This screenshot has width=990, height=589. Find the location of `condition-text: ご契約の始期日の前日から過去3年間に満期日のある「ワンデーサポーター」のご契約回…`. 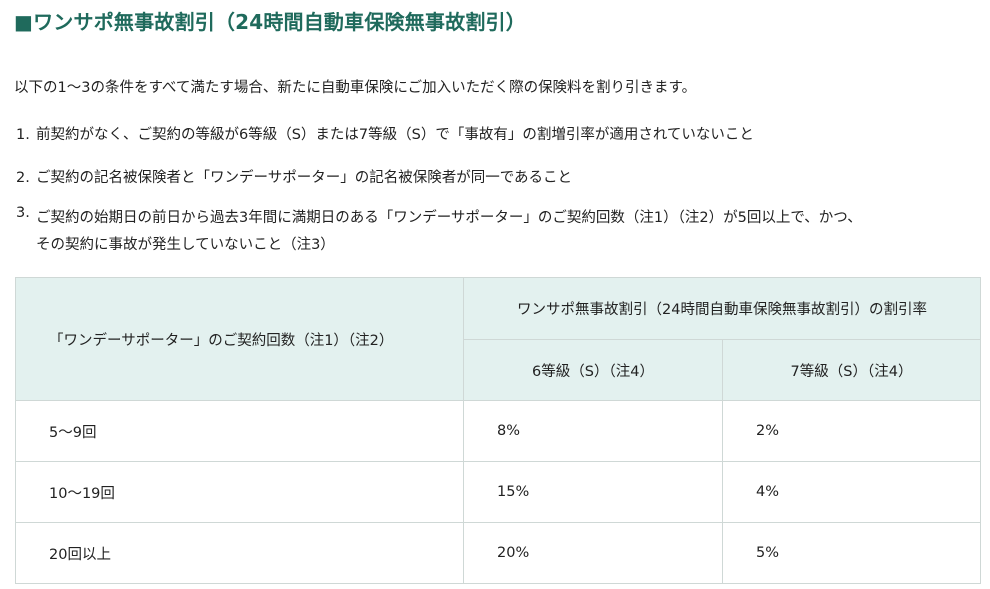

condition-text: ご契約の始期日の前日から過去3年間に満期日のある「ワンデーサポーター」のご契約回… is located at coordinates (449, 232).